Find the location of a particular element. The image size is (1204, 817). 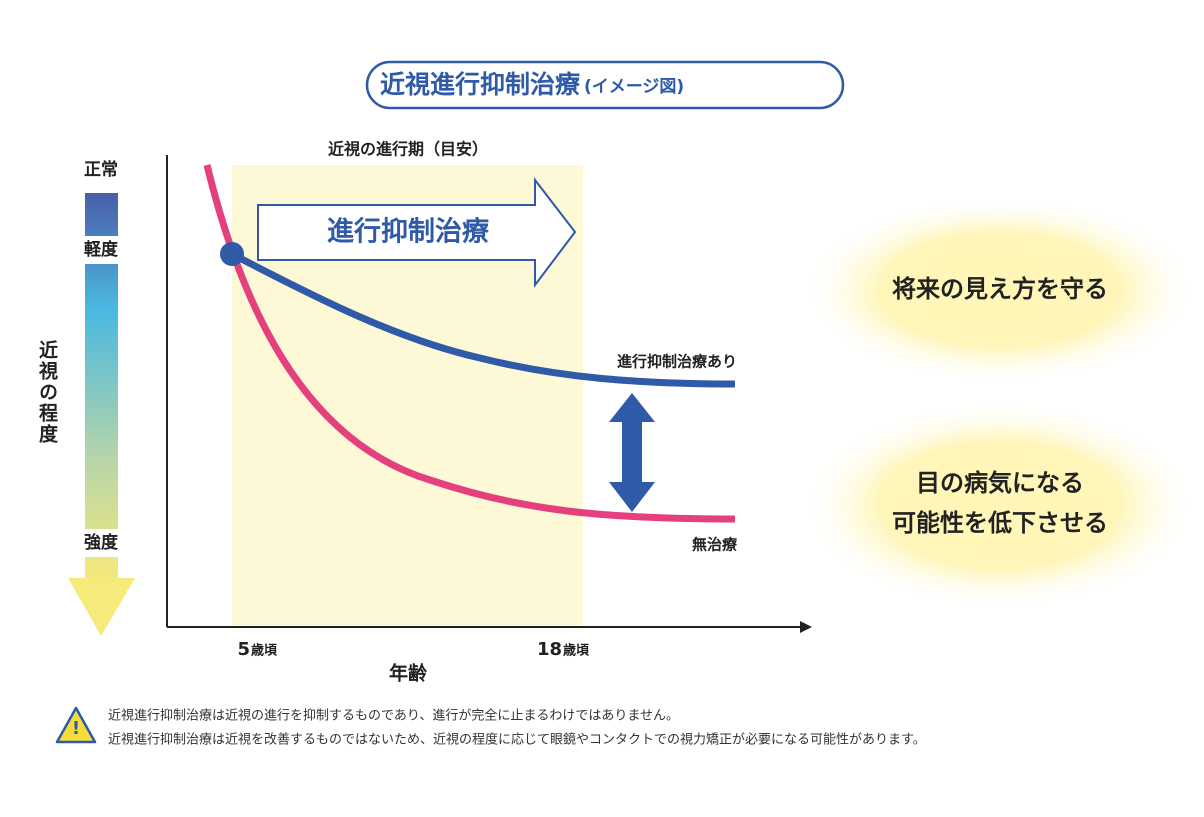

curve-label: 進行抑制治療あり is located at coordinates (677, 362).